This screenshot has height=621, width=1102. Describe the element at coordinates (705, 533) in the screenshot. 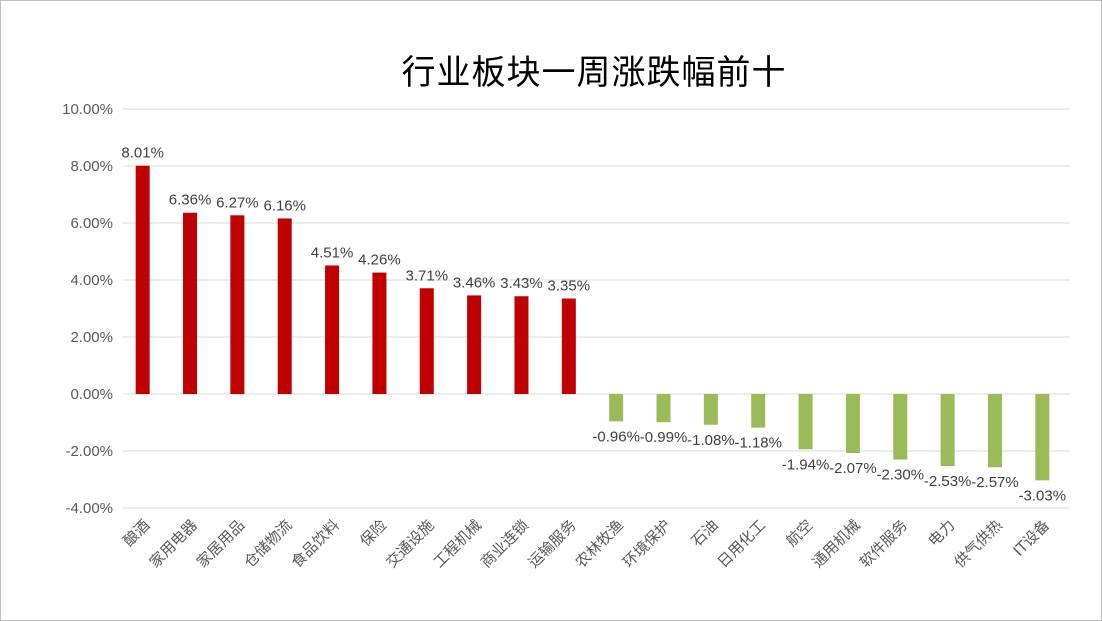

I see `x-tick-label: 石油` at that location.